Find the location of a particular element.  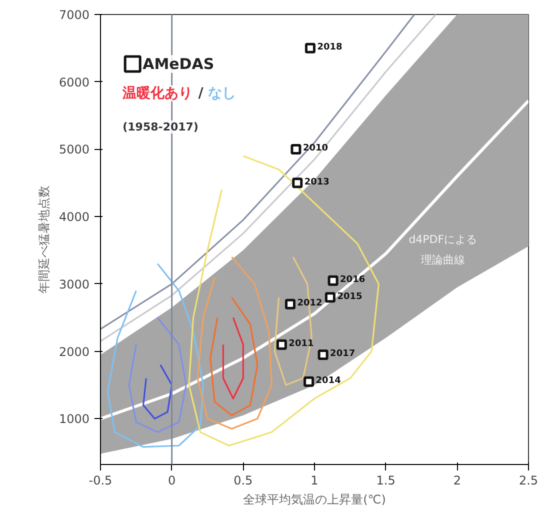

y-tick-label: 4000 is located at coordinates (74, 217).